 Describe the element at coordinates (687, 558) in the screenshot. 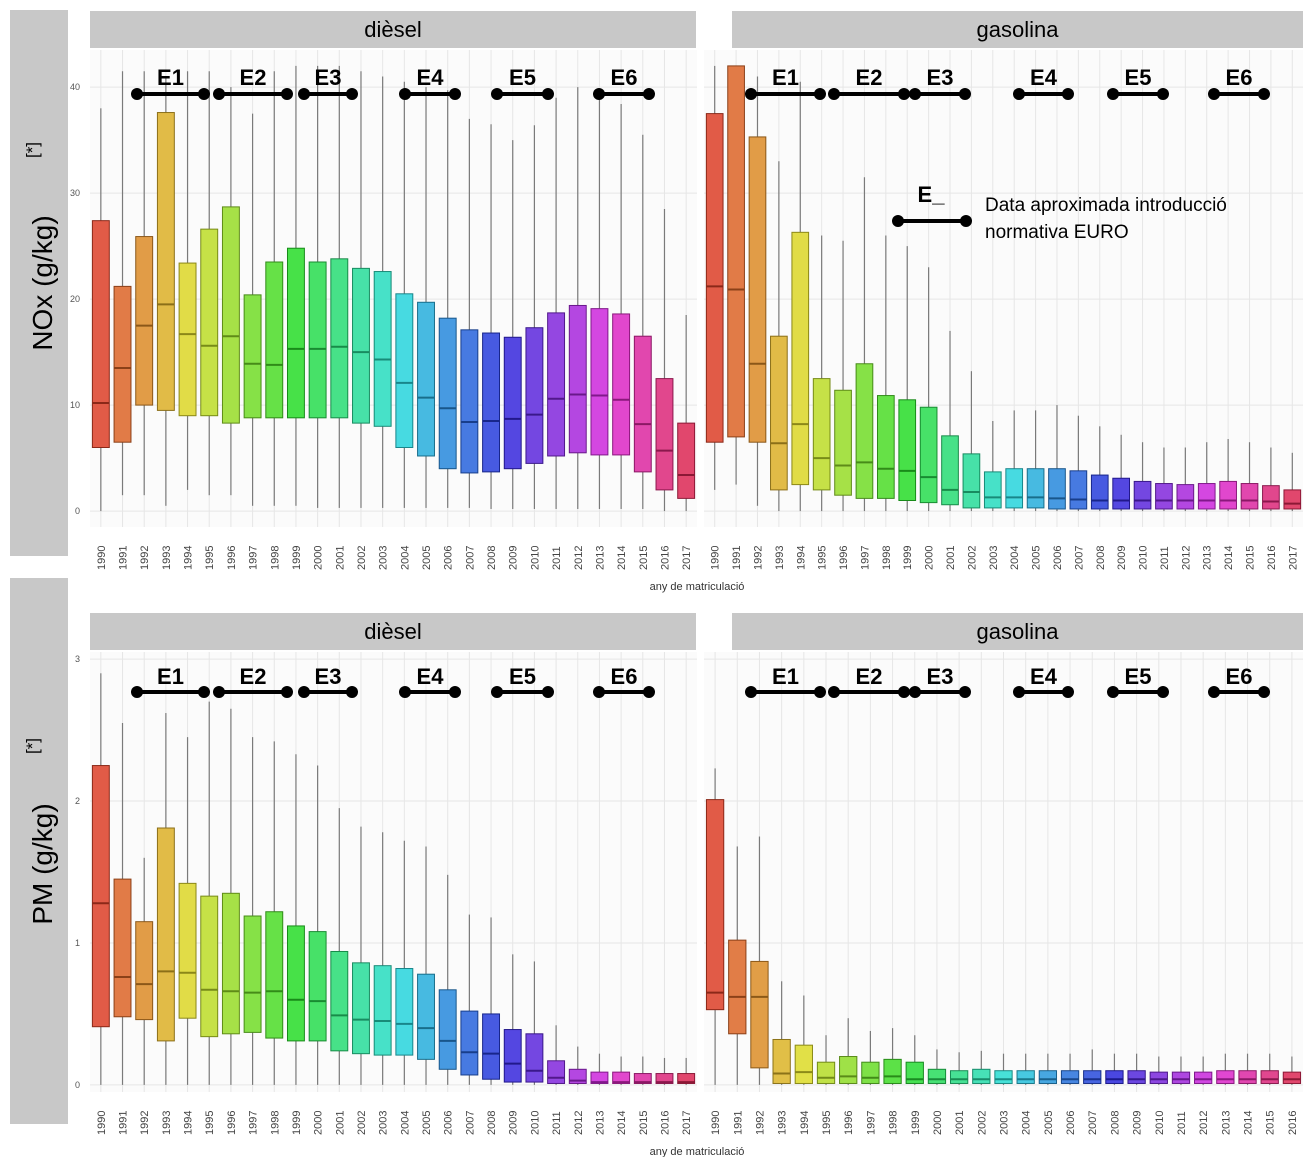

I see `x-tick-label: 2017` at that location.